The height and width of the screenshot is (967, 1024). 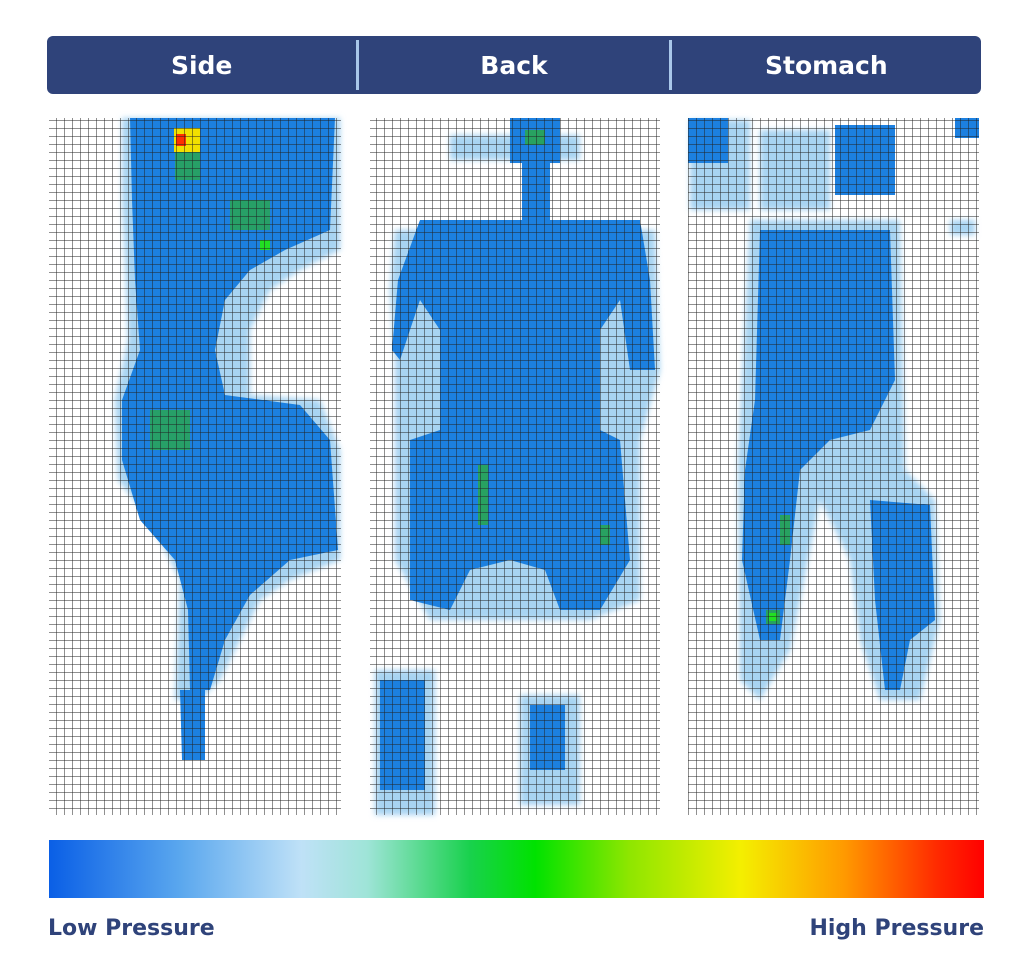 I want to click on tab: Back, so click(x=514, y=65).